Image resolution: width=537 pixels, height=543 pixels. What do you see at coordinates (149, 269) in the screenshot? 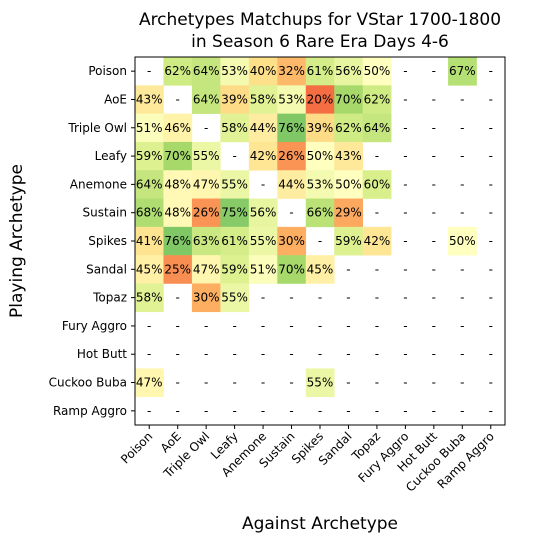
I see `cell-value-label: 45%` at bounding box center [149, 269].